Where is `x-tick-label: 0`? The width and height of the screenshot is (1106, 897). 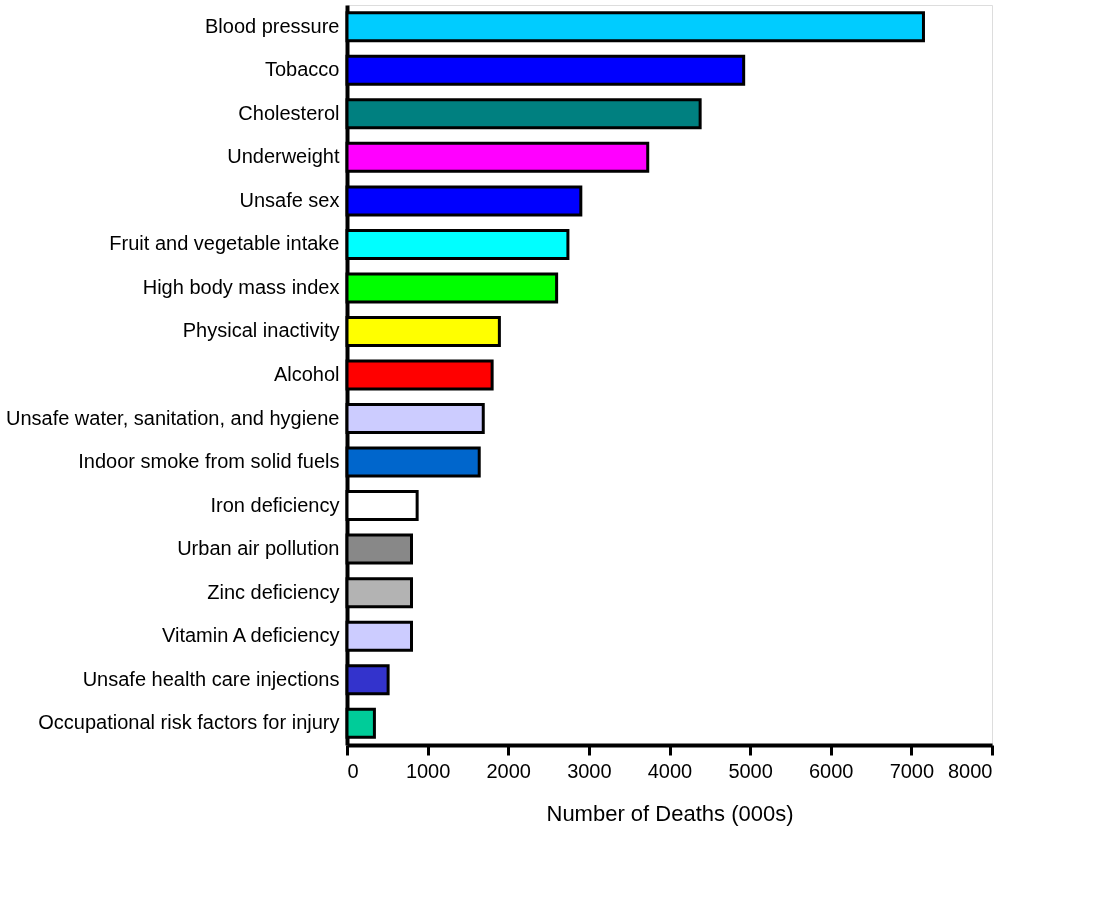 x-tick-label: 0 is located at coordinates (353, 770).